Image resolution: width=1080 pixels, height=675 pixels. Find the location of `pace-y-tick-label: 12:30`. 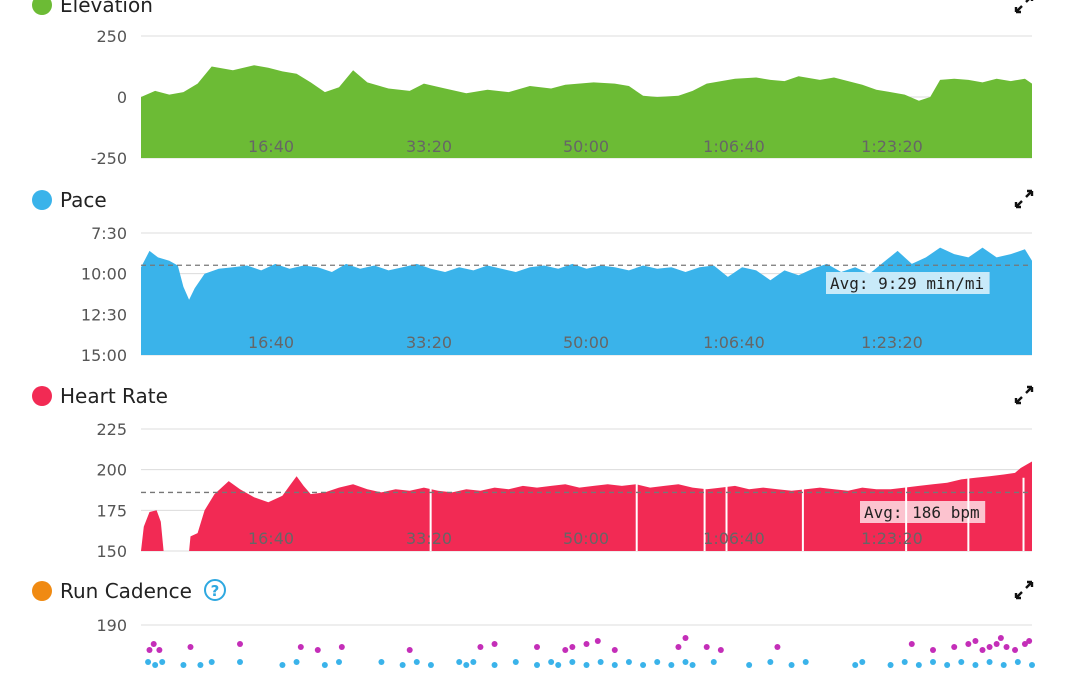

pace-y-tick-label: 12:30 is located at coordinates (104, 314).